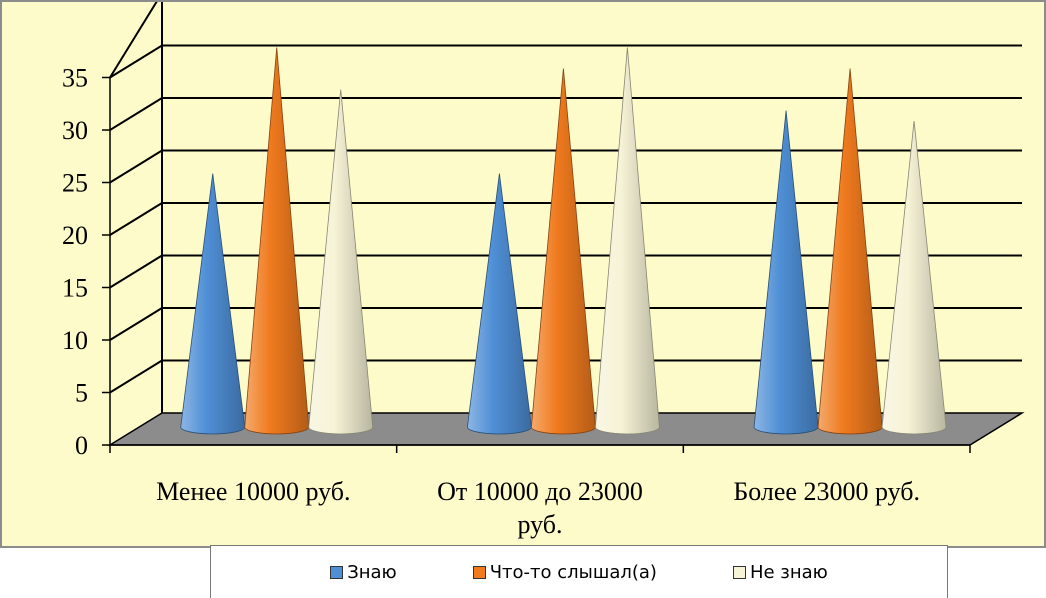  What do you see at coordinates (739, 572) in the screenshot?
I see `legend-swatch-dont-know` at bounding box center [739, 572].